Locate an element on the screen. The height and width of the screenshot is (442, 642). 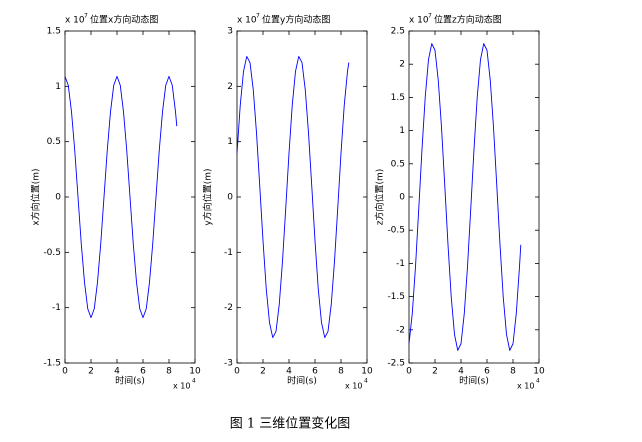
y-tick-label: -3 is located at coordinates (228, 364).